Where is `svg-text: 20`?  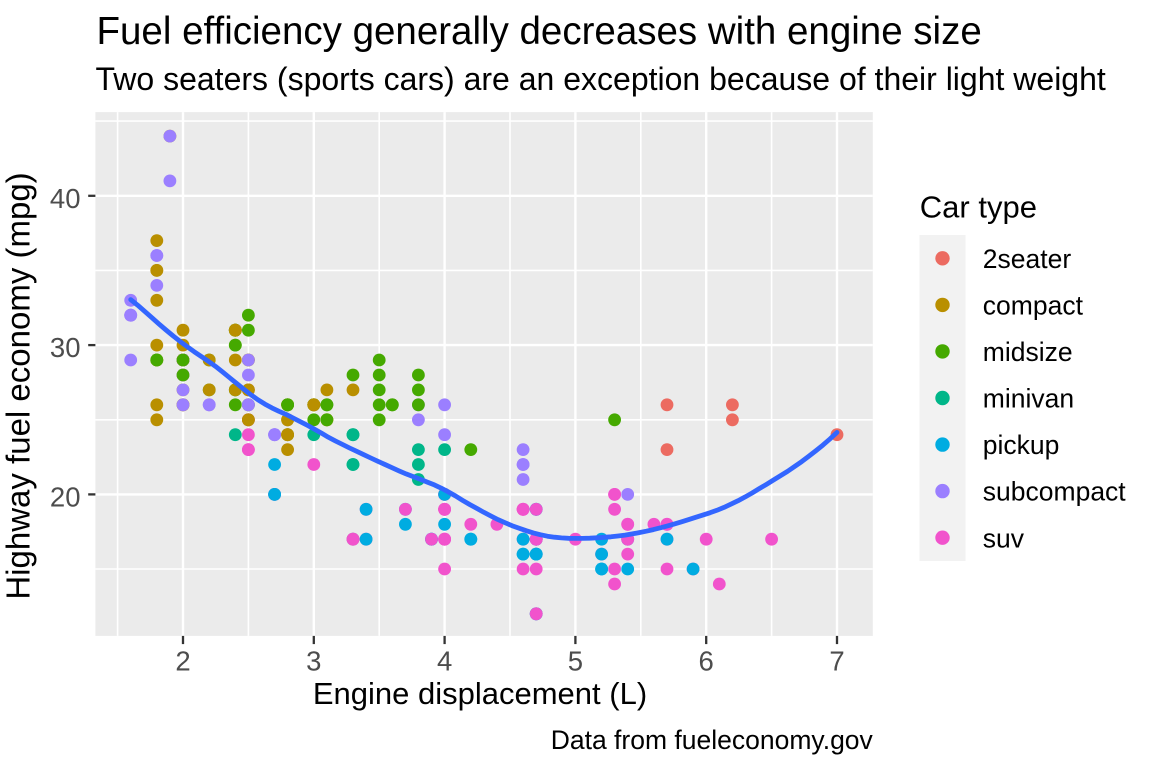 svg-text: 20 is located at coordinates (65, 496).